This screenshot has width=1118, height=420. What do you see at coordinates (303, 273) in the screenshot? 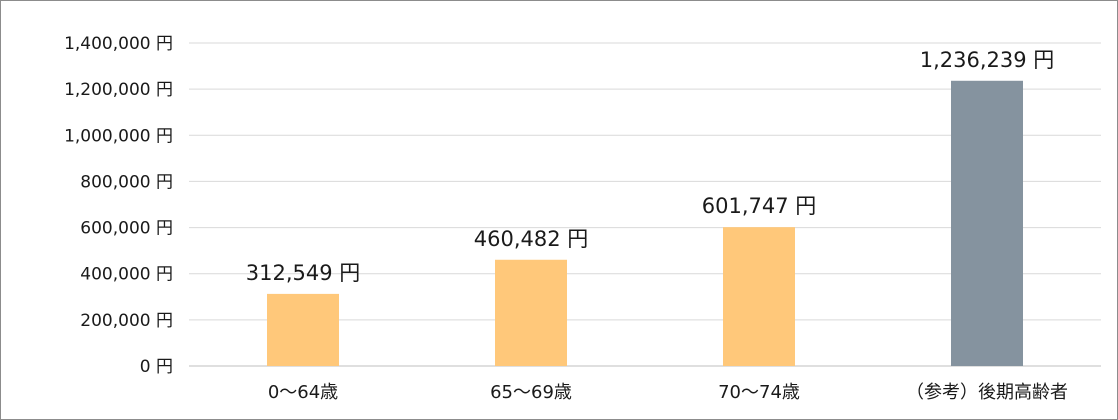
I see `data-label: 312,549 円` at bounding box center [303, 273].